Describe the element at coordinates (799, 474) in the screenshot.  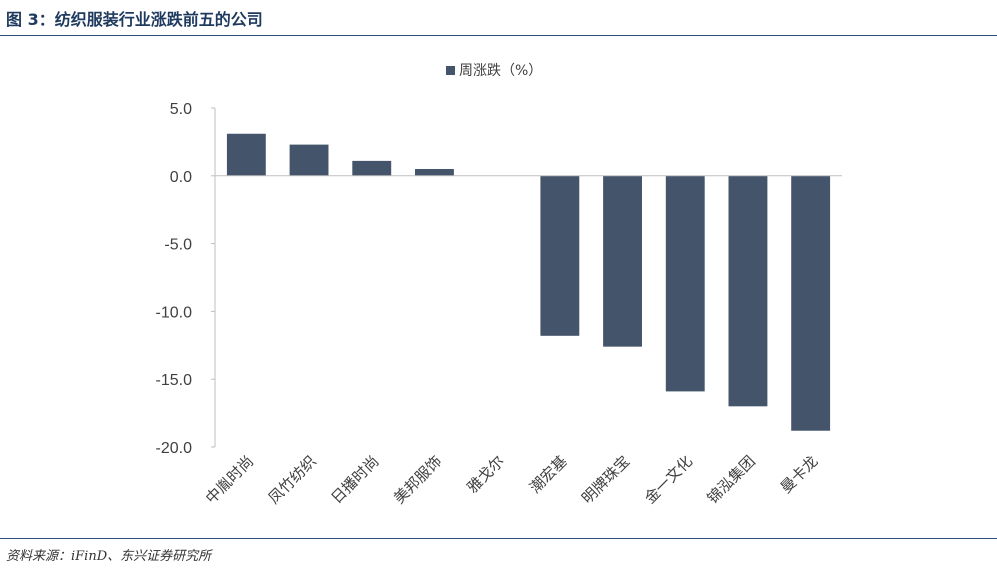
I see `x-tick-label: 曼卡龙` at that location.